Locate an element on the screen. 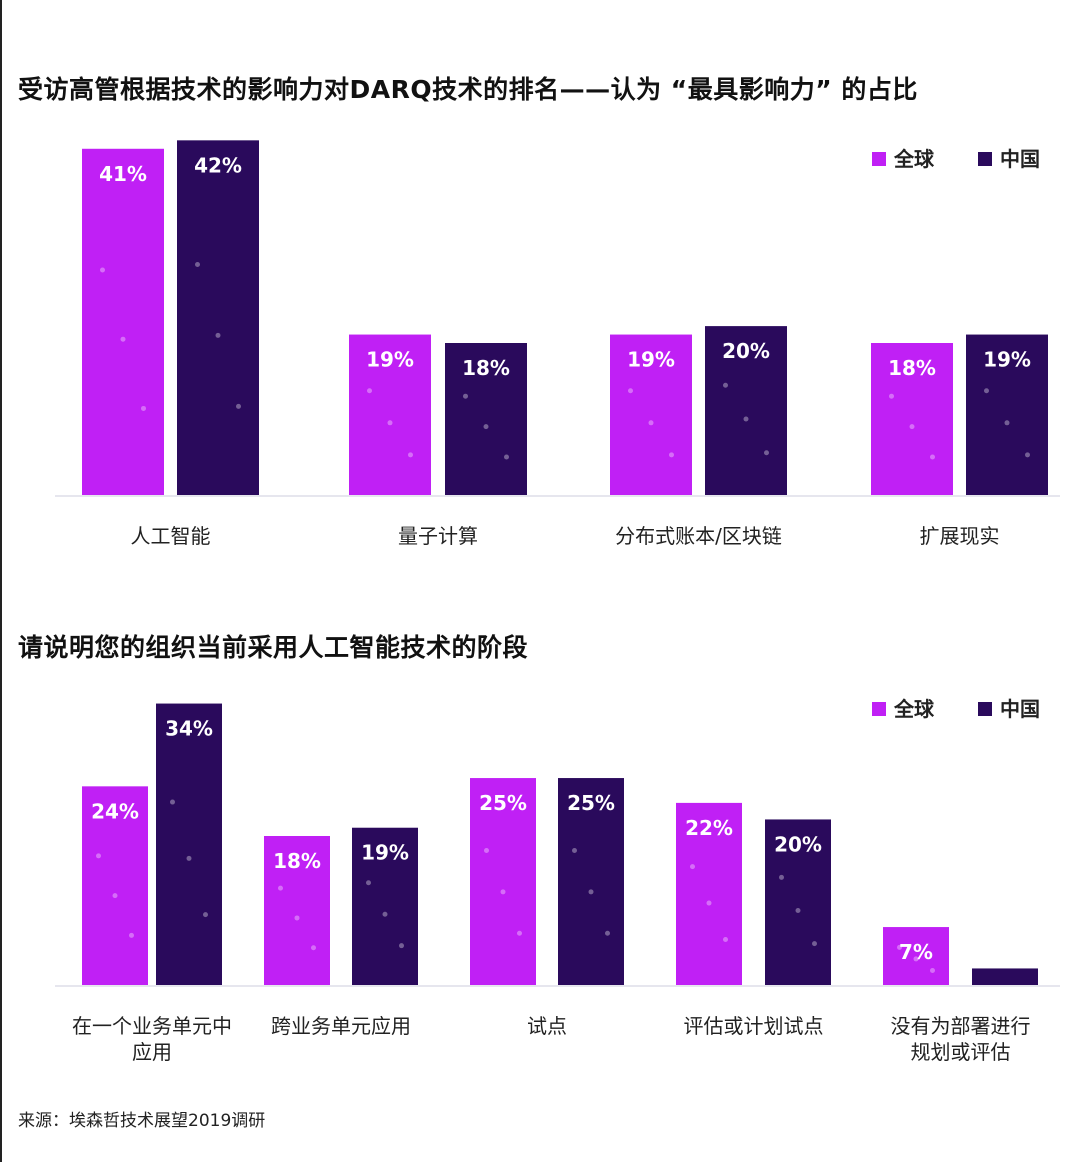 The image size is (1080, 1162). data-label-global-1: 41% is located at coordinates (123, 174).